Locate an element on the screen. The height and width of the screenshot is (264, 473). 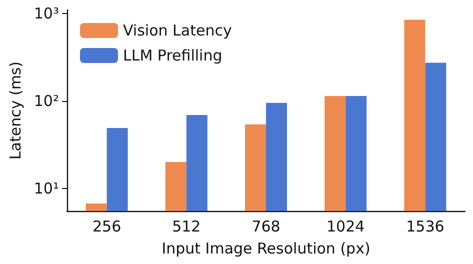
legend-label: Vision Latency is located at coordinates (177, 31).